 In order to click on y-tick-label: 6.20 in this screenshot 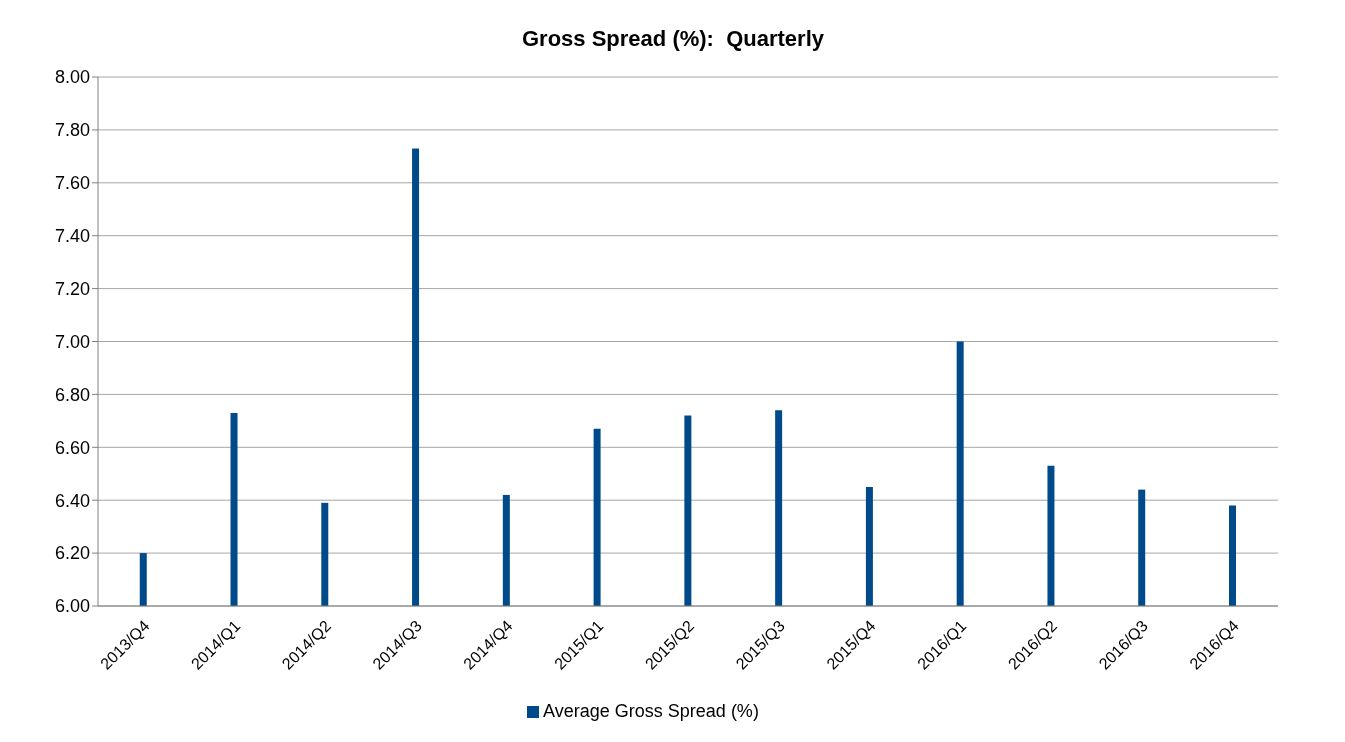, I will do `click(72, 553)`.